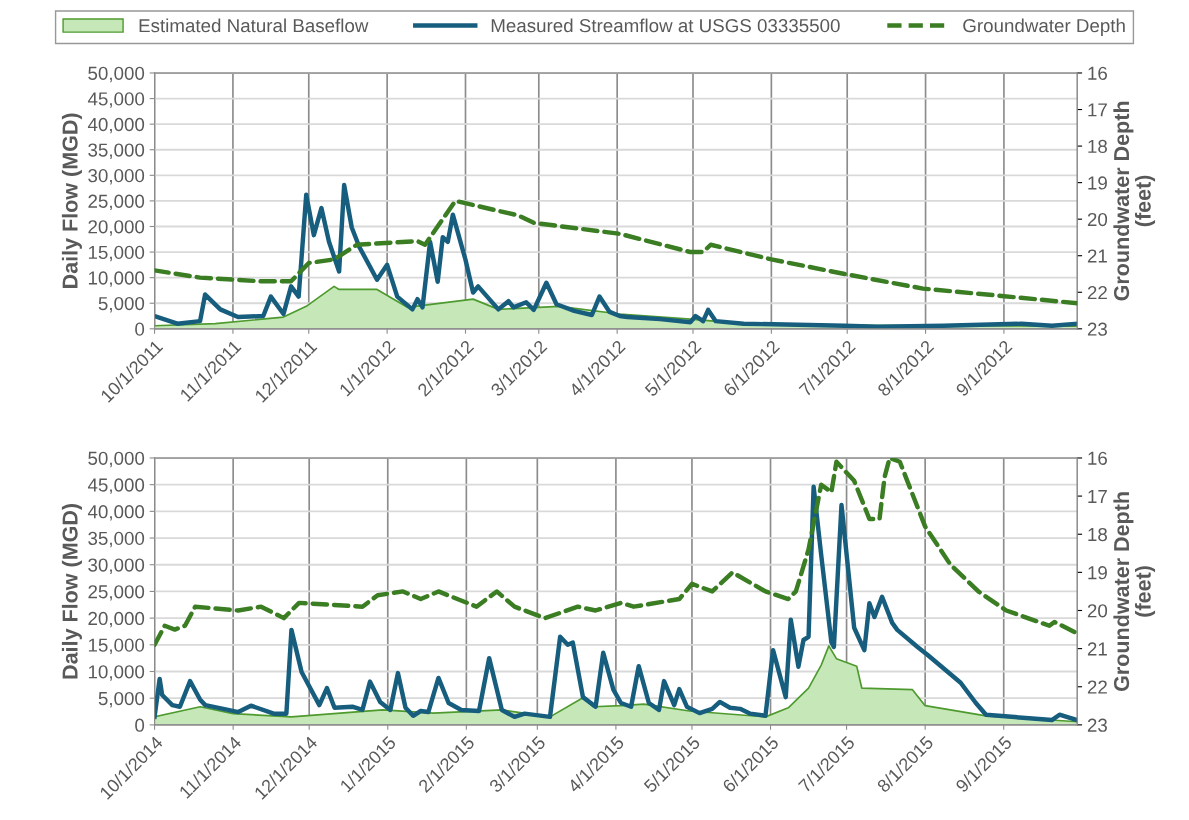 The height and width of the screenshot is (820, 1189). What do you see at coordinates (1044, 27) in the screenshot?
I see `legend-label: Groundwater Depth` at bounding box center [1044, 27].